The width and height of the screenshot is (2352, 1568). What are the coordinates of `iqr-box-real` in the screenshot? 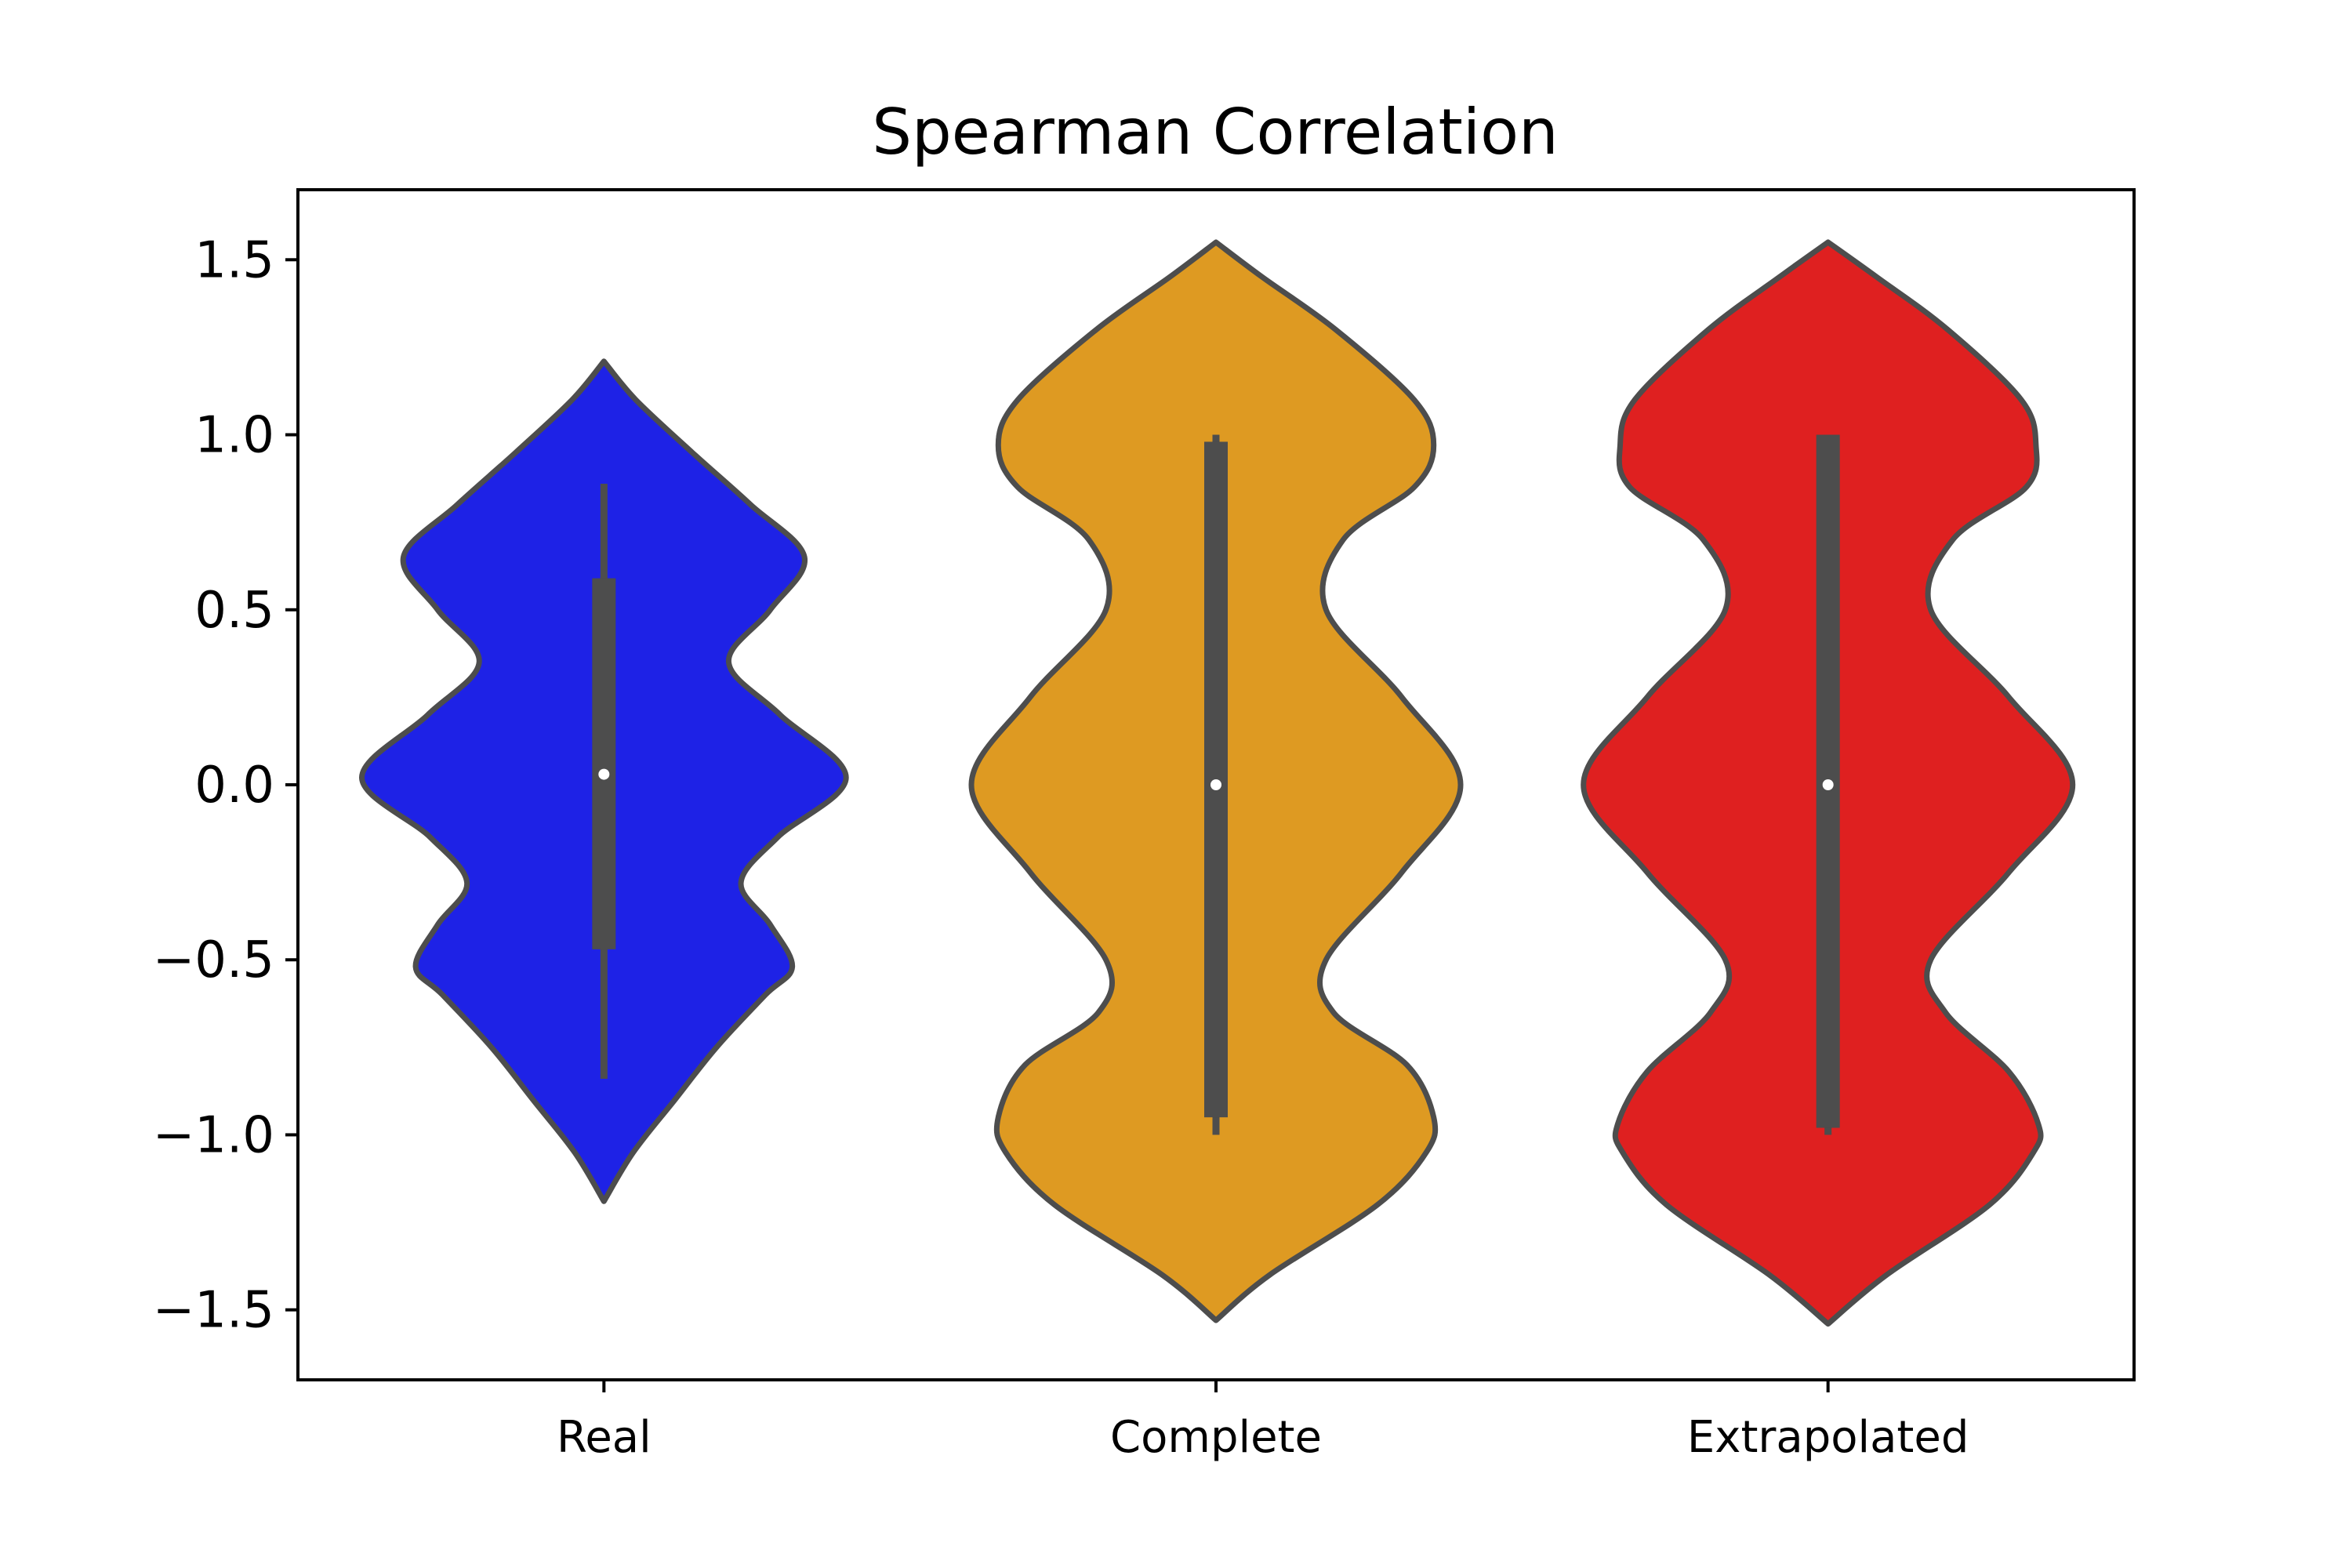 It's located at (604, 763).